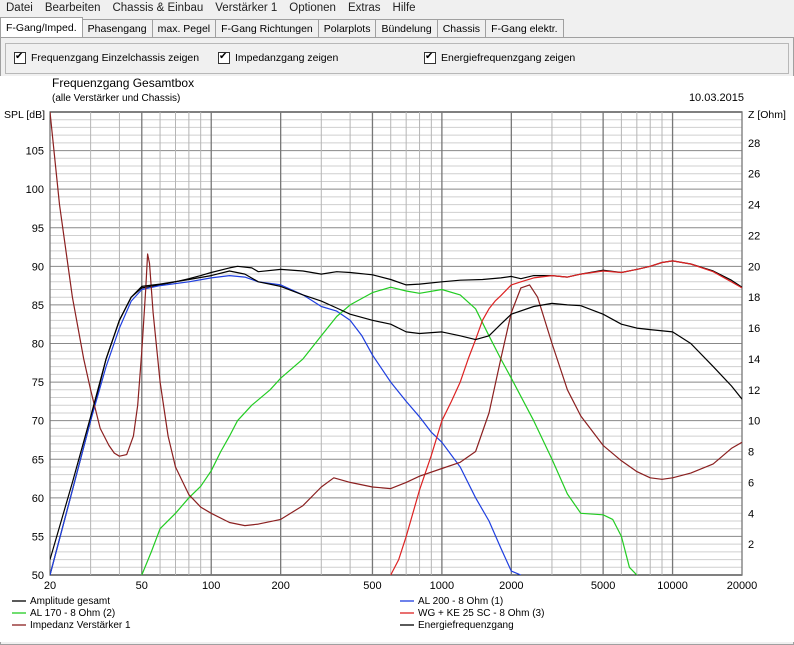  Describe the element at coordinates (508, 58) in the screenshot. I see `checkbox-energie-label: Energiefrequenzgang zeigen` at that location.